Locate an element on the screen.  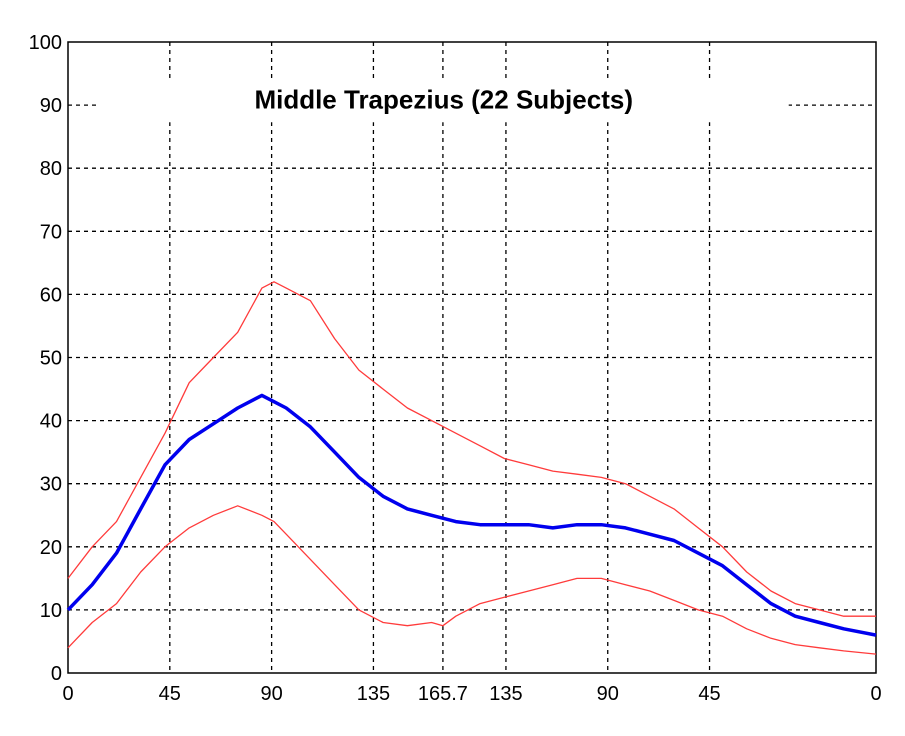
y-tick-label: 100 is located at coordinates (45, 43).